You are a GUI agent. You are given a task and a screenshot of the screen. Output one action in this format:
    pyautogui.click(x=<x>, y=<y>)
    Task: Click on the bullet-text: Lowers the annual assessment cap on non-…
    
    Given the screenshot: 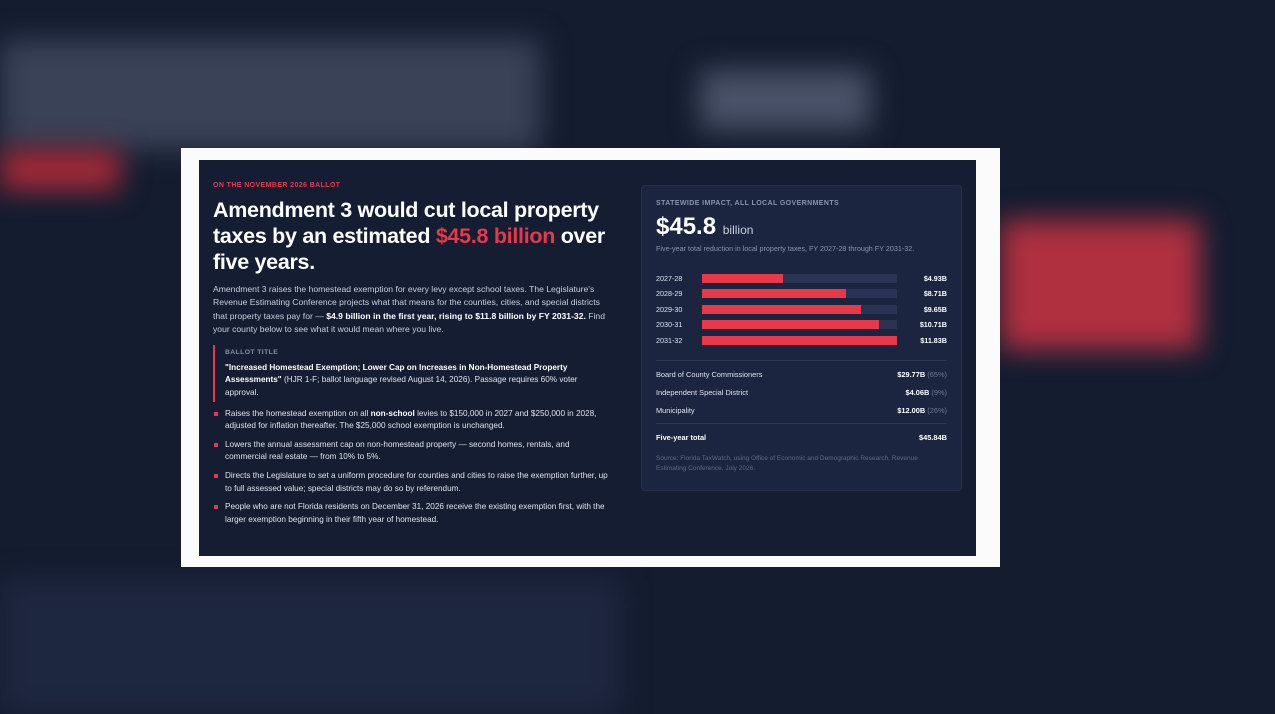 What is the action you would take?
    pyautogui.click(x=397, y=450)
    